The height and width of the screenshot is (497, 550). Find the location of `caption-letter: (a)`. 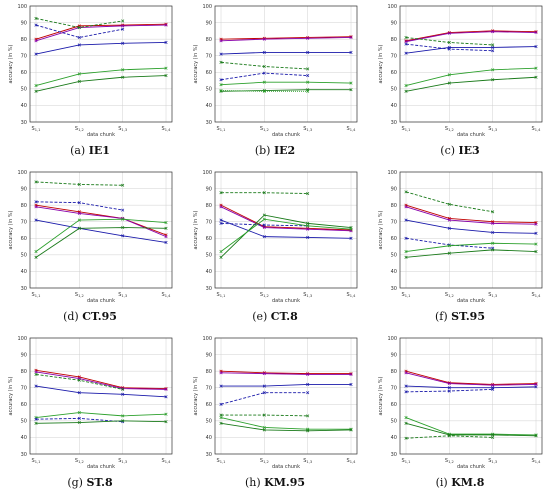

caption-letter: (a) is located at coordinates (78, 150).